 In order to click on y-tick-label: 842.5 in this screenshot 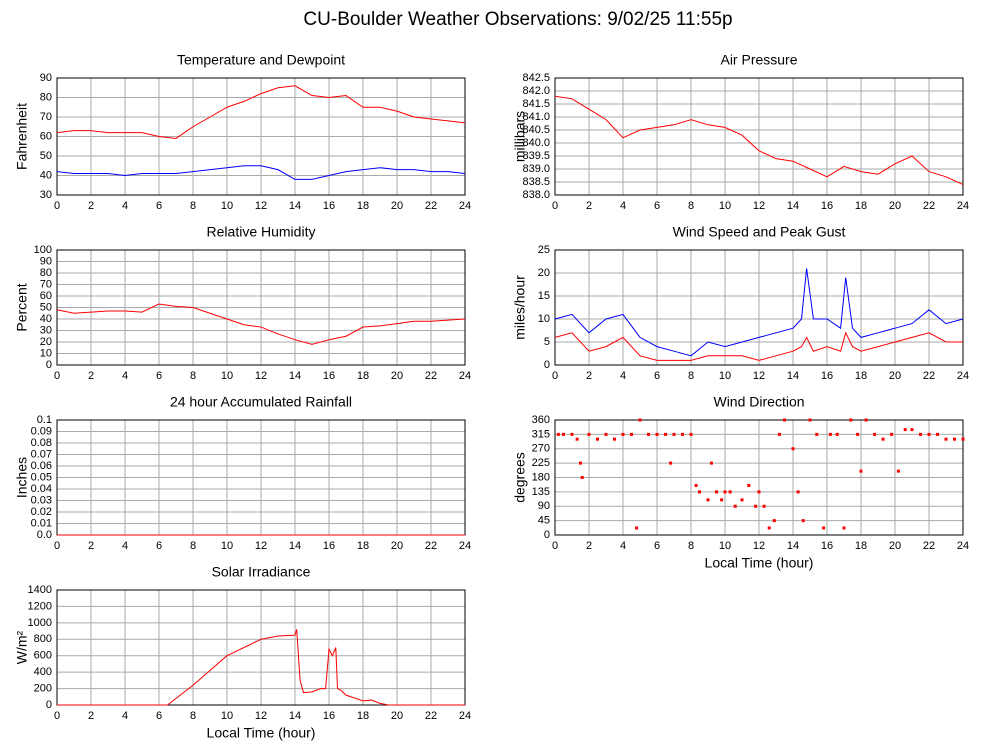, I will do `click(536, 78)`.